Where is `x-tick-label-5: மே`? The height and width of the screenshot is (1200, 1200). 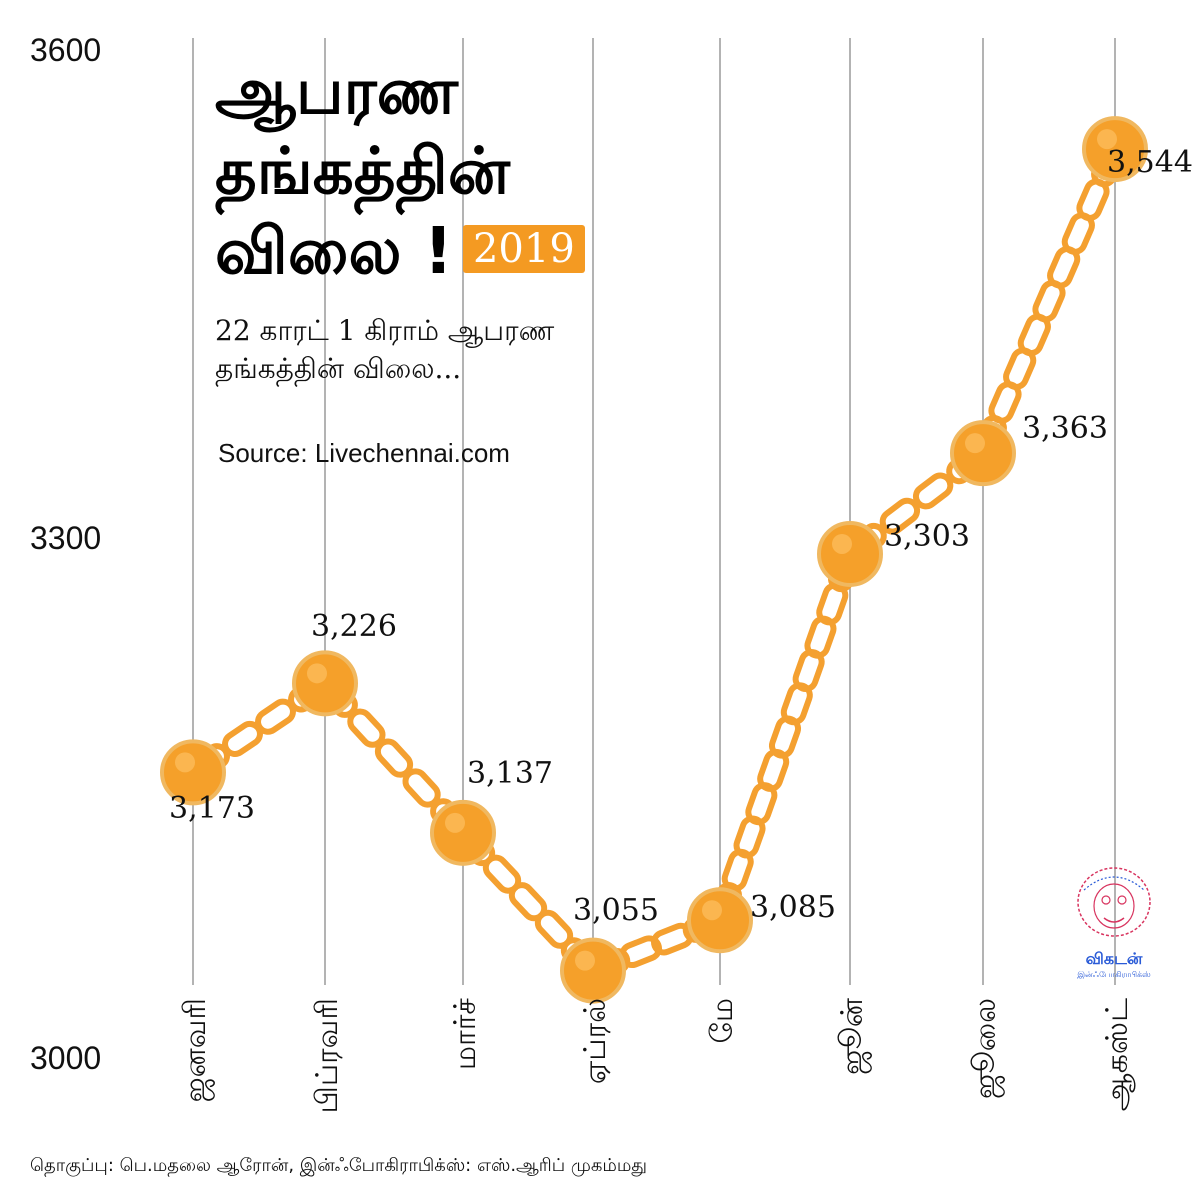 x-tick-label-5: மே is located at coordinates (722, 1020).